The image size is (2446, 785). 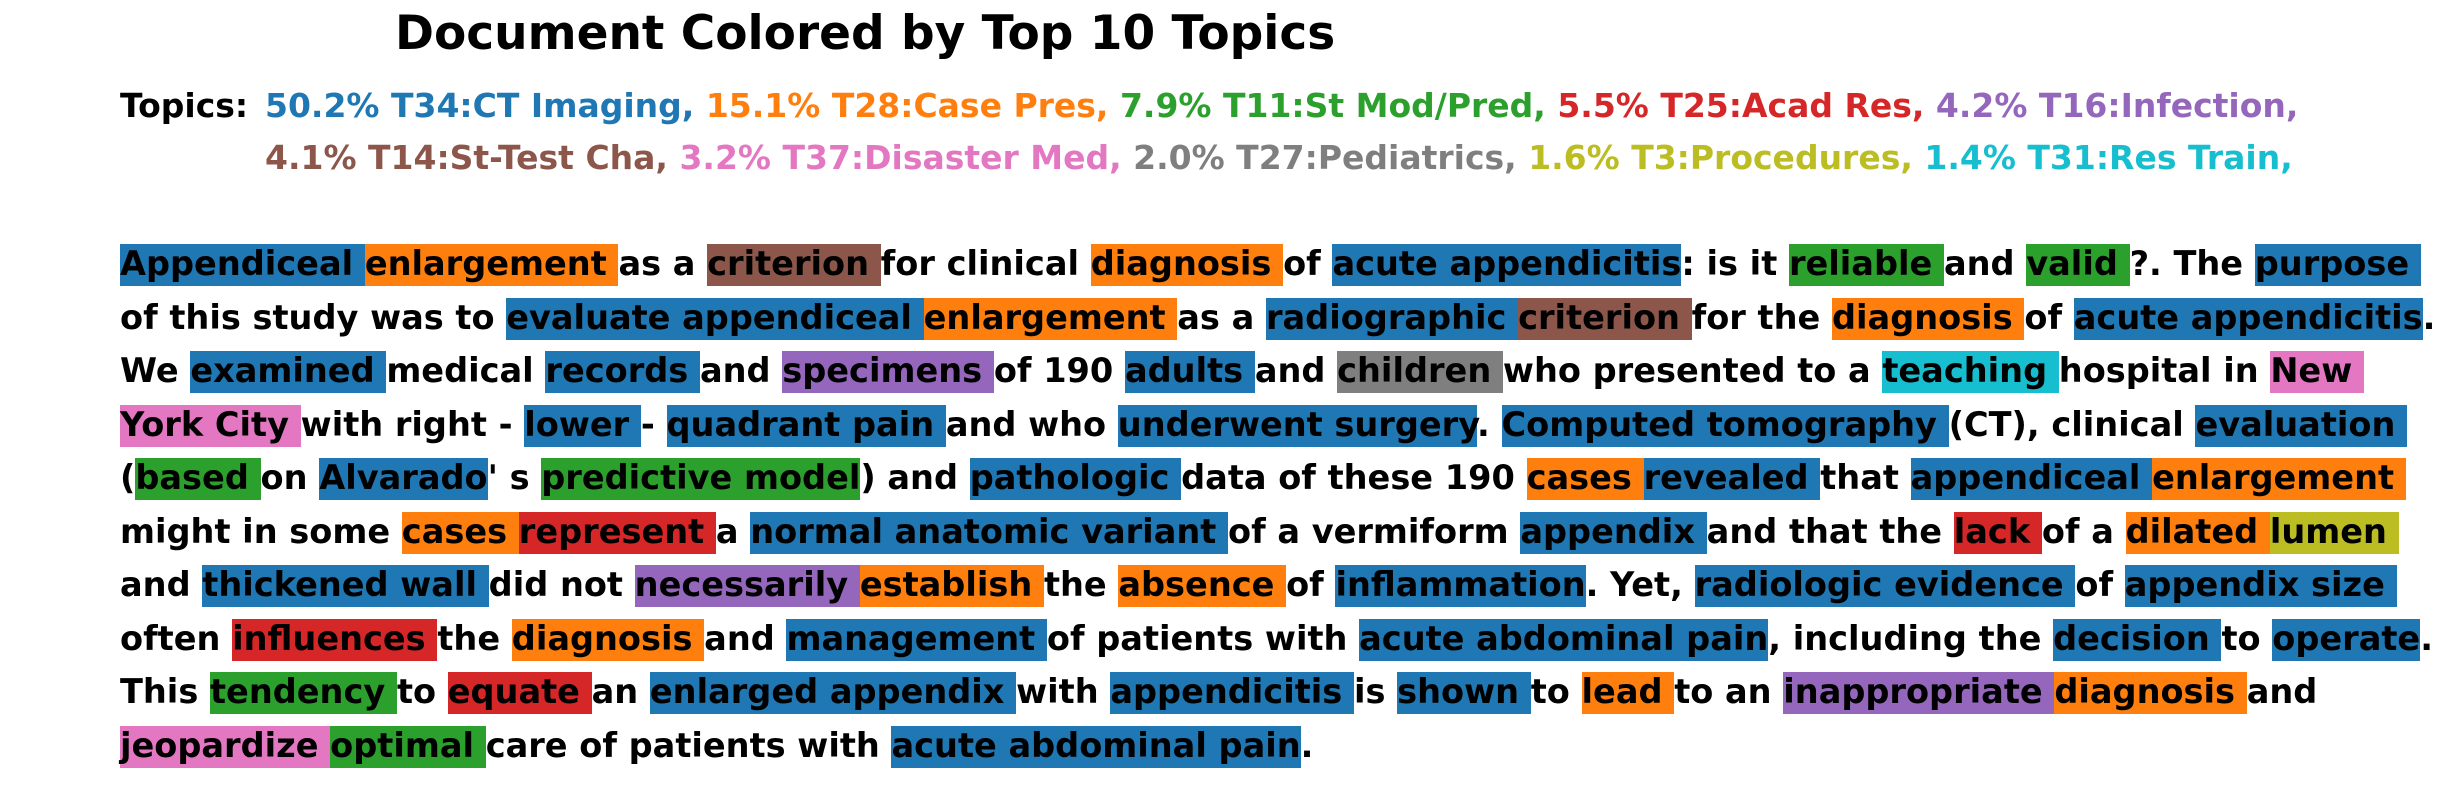 I want to click on page-title: Document Colored by Top 10 Topics, so click(x=865, y=33).